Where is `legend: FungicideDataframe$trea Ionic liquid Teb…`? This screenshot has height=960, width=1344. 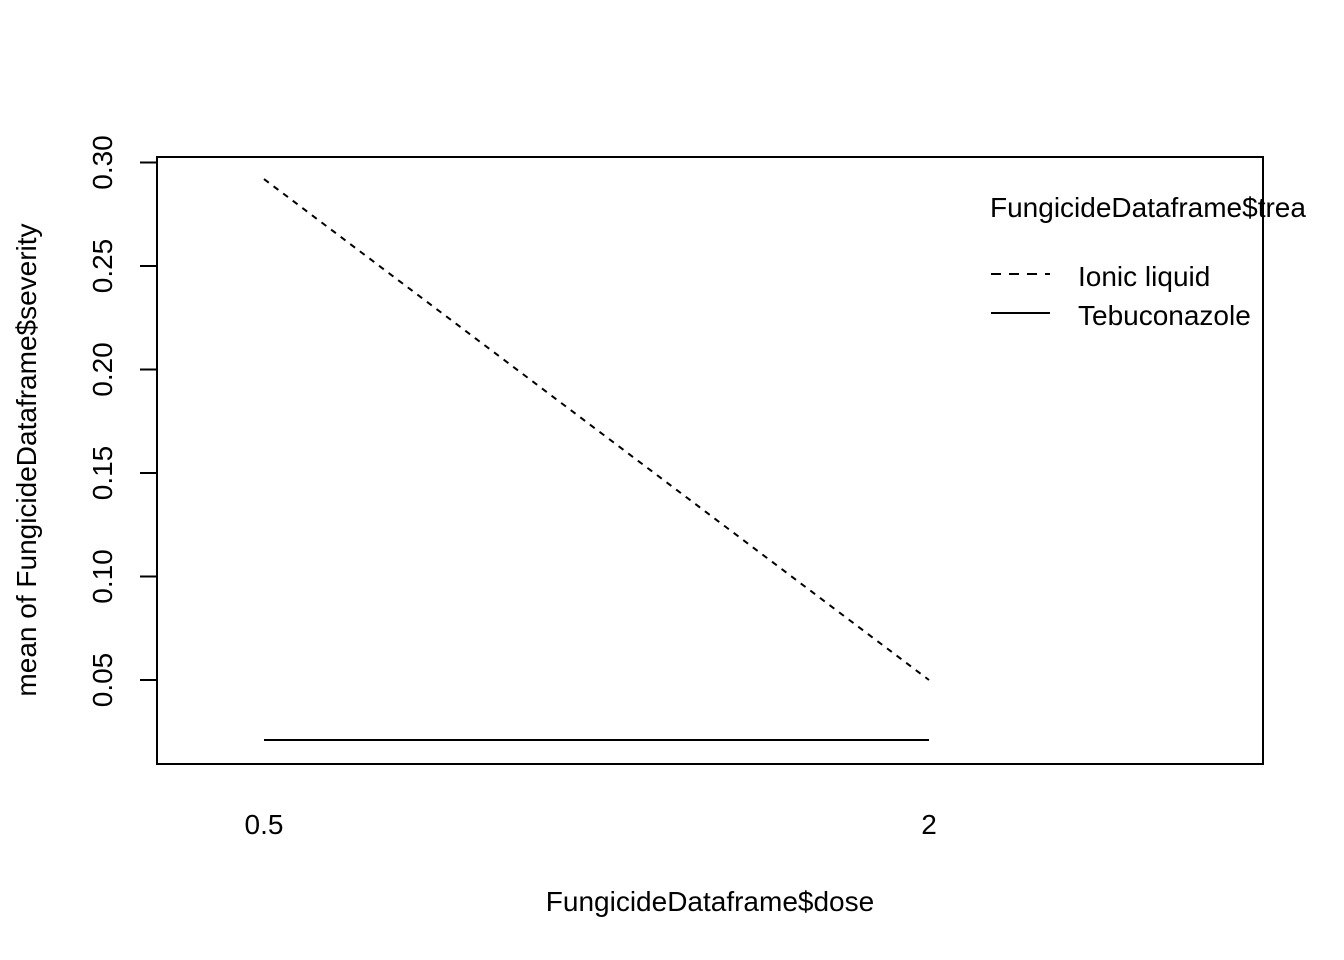 legend: FungicideDataframe$trea Ionic liquid Teb… is located at coordinates (1148, 261).